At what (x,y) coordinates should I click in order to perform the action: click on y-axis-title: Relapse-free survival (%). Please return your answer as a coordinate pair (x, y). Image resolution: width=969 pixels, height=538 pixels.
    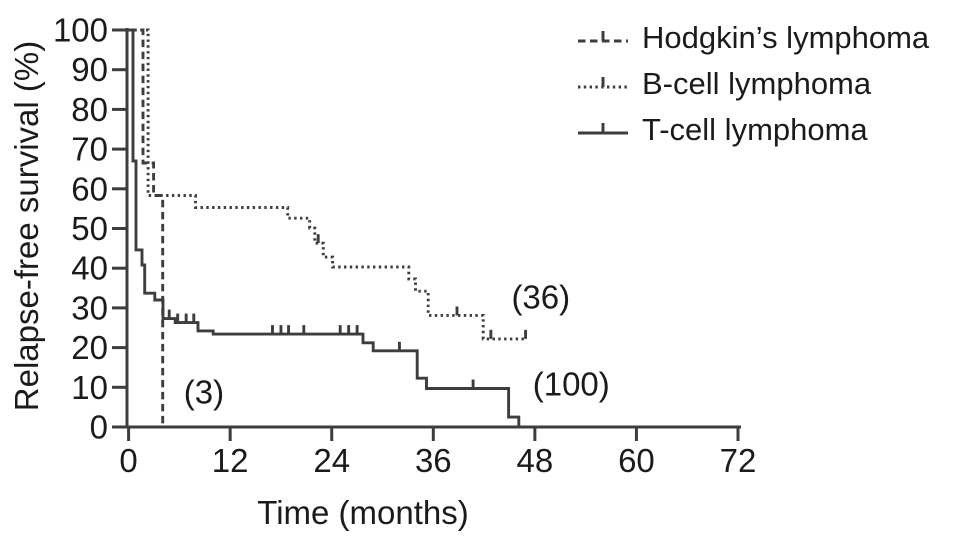
    Looking at the image, I should click on (26, 226).